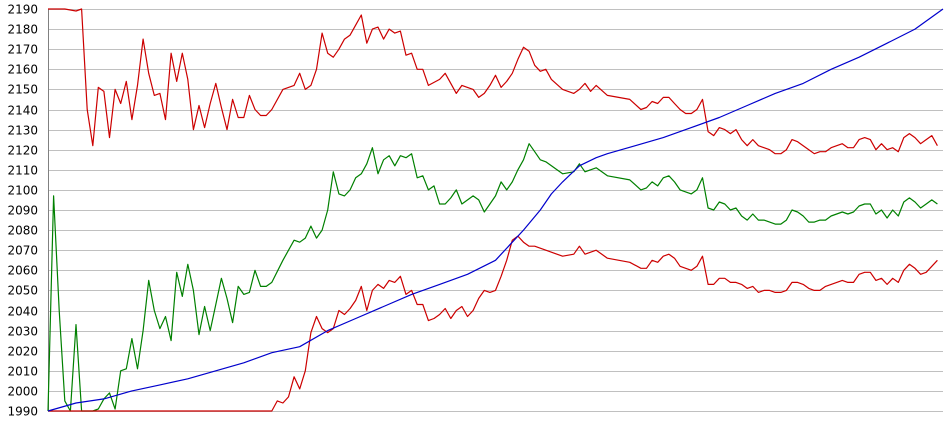 This screenshot has width=950, height=435. Describe the element at coordinates (22, 392) in the screenshot. I see `y-tick-label: 2000` at that location.